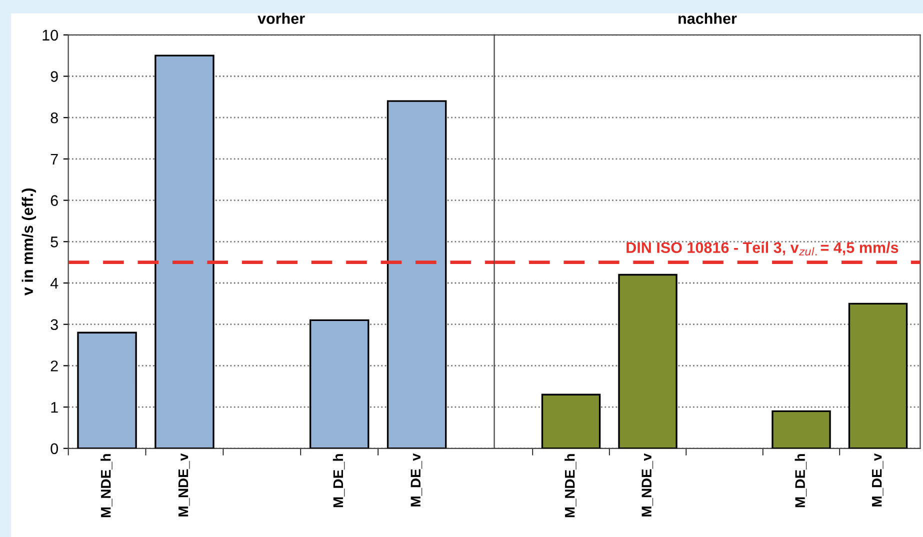  Describe the element at coordinates (707, 18) in the screenshot. I see `chart-title: nachher` at that location.